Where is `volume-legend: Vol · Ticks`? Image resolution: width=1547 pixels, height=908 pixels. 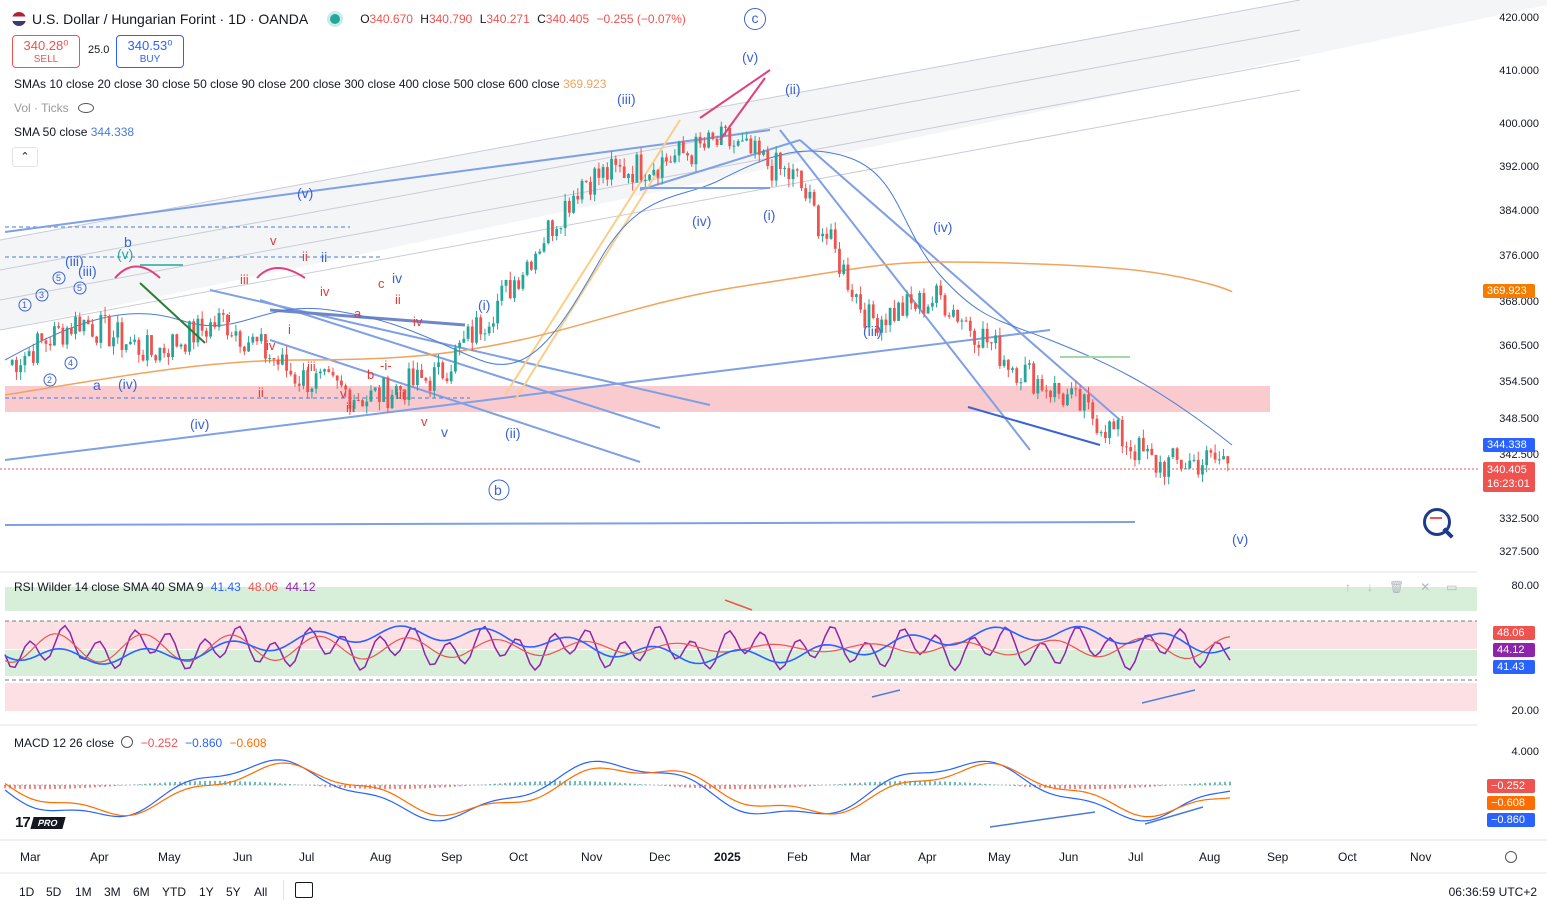 volume-legend: Vol · Ticks is located at coordinates (54, 108).